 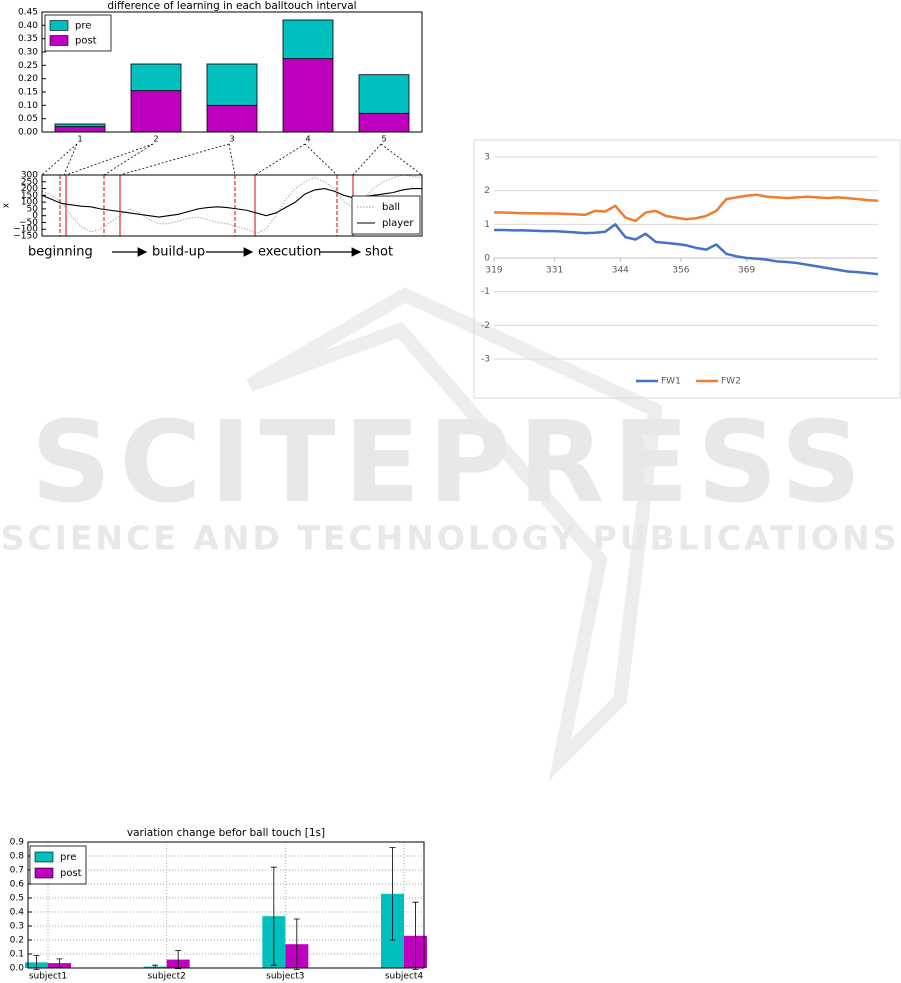 I want to click on x-tick-label: subject1, so click(x=48, y=977).